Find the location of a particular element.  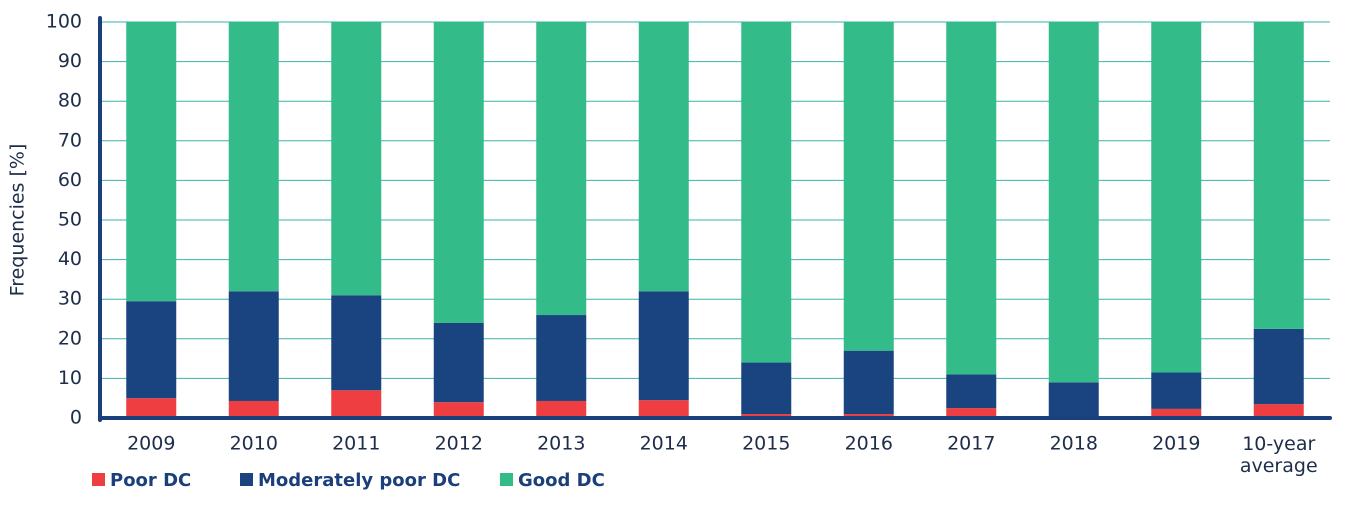

x-tick-label: 2019 is located at coordinates (1176, 444).